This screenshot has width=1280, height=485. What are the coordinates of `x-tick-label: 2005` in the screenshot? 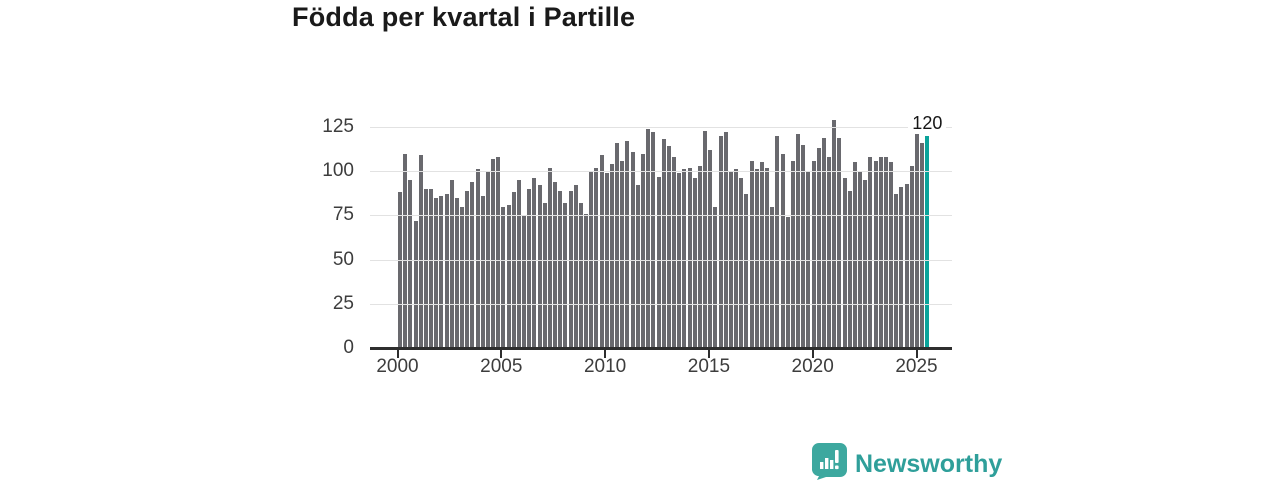 It's located at (501, 366).